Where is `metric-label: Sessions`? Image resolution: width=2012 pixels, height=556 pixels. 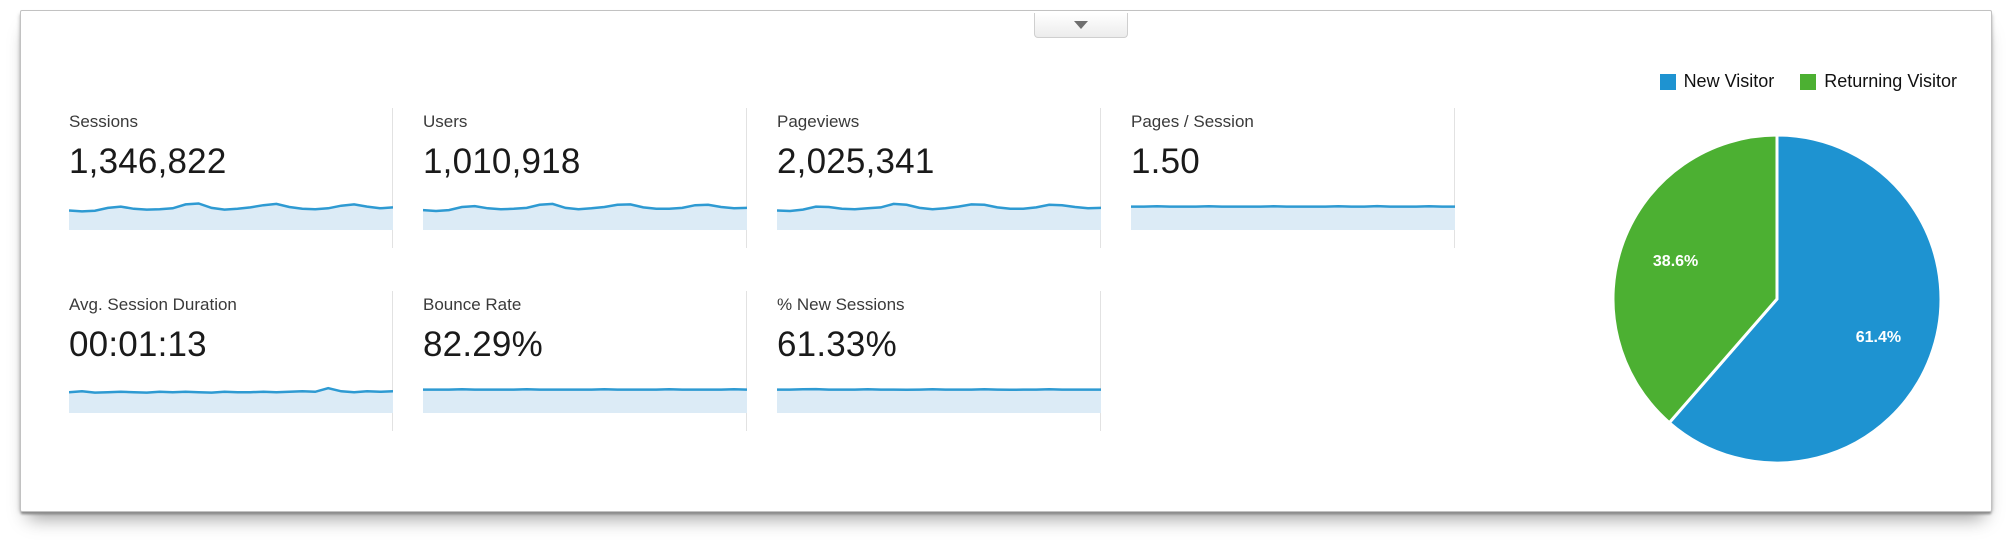 metric-label: Sessions is located at coordinates (103, 121).